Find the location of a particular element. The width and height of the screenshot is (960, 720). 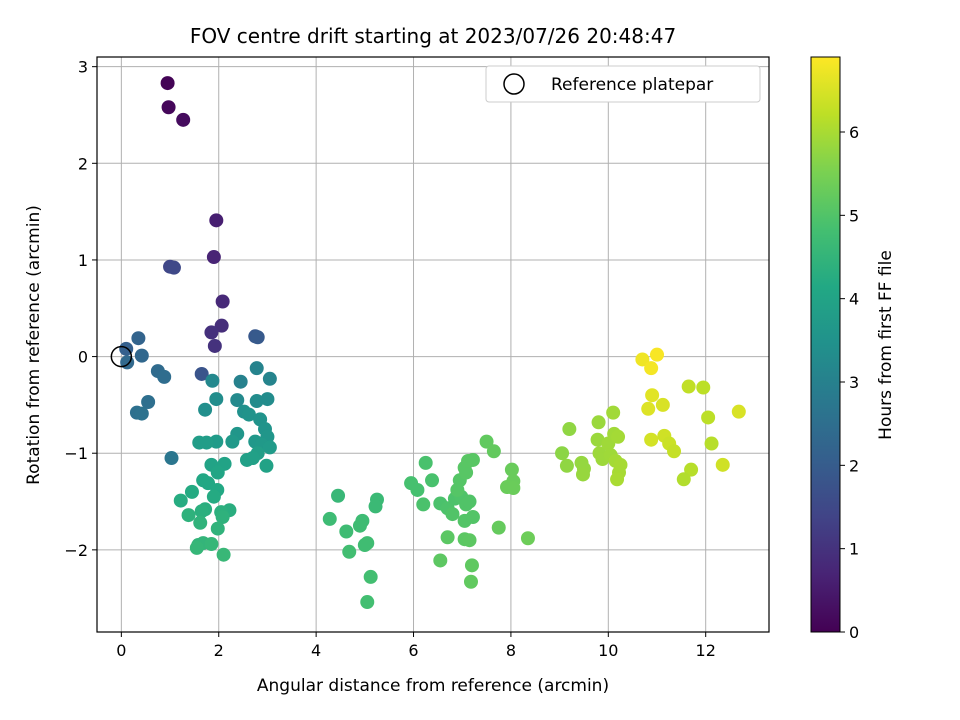

x-axis-ticks: 0 2 4 6 8 10 12 is located at coordinates (416, 646).